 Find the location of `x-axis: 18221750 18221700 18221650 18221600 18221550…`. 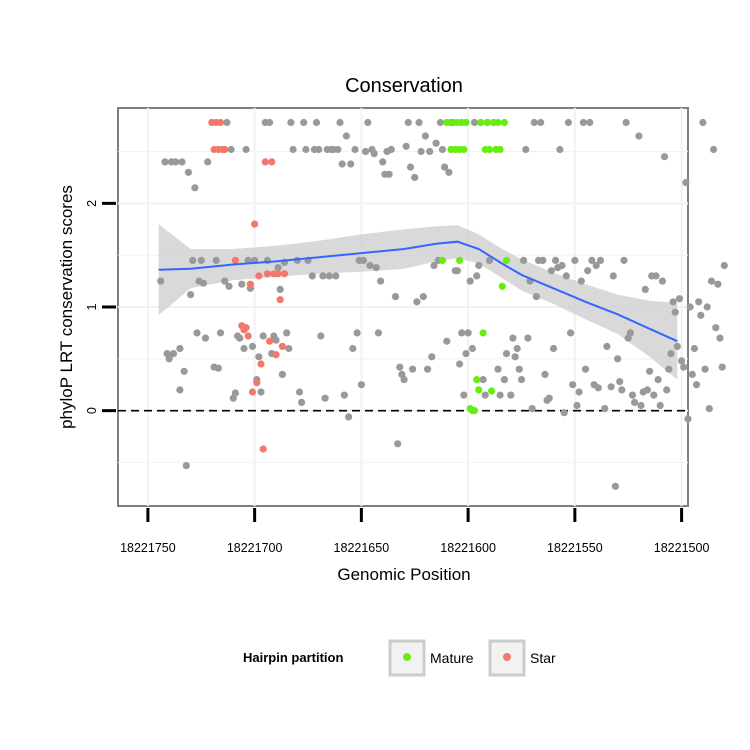

x-axis: 18221750 18221700 18221650 18221600 18221550… is located at coordinates (414, 531).